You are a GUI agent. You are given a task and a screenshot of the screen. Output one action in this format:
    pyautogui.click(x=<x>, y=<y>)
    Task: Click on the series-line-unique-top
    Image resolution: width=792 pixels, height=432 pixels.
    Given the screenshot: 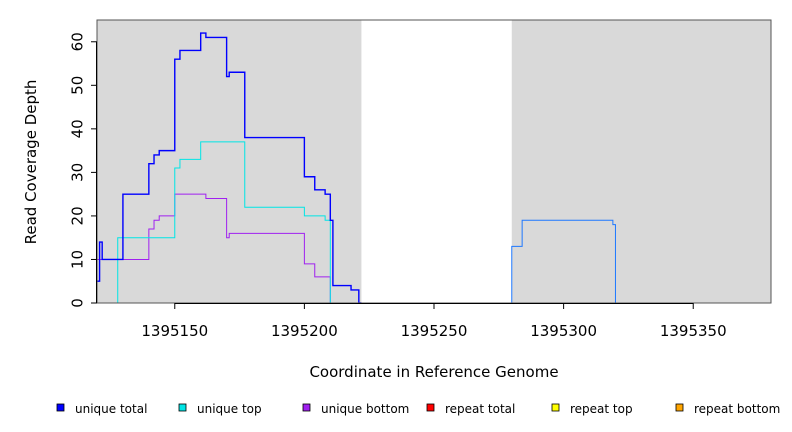 What is the action you would take?
    pyautogui.click(x=229, y=222)
    